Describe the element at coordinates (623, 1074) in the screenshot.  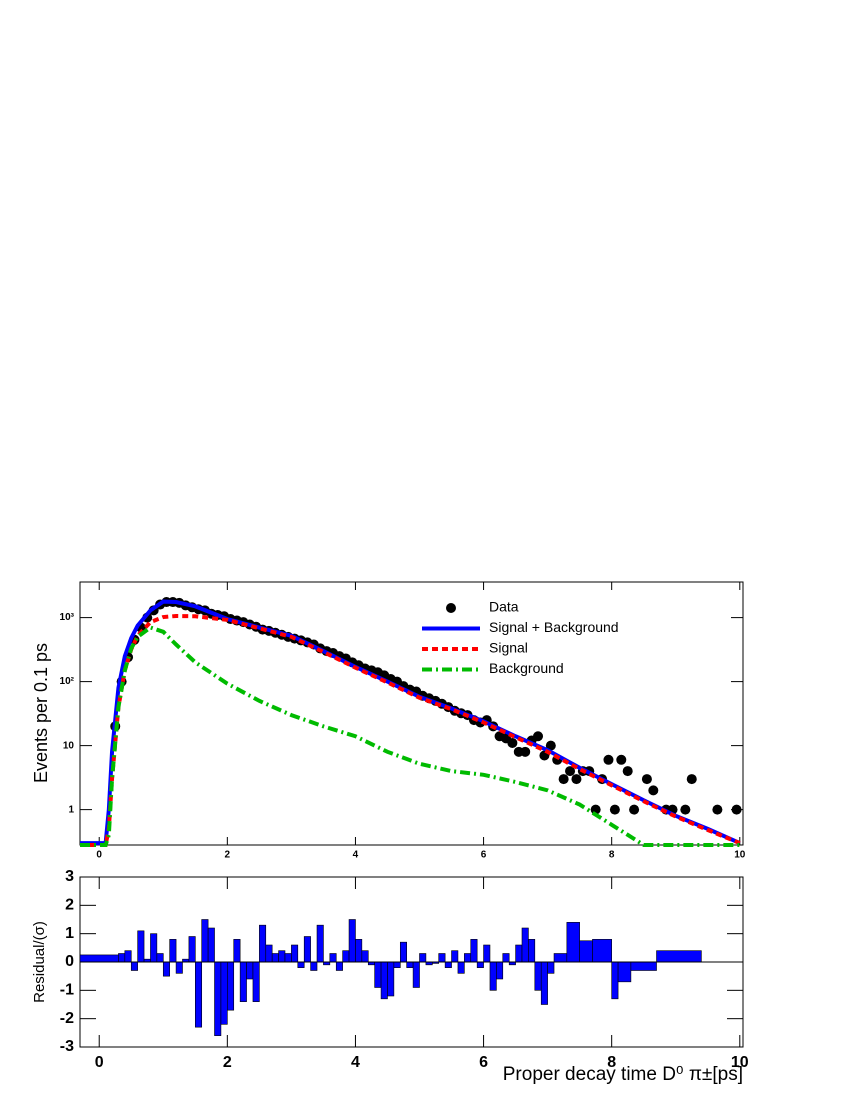
I see `x-axis-label: Proper decay time D⁰ π±[ps]` at that location.